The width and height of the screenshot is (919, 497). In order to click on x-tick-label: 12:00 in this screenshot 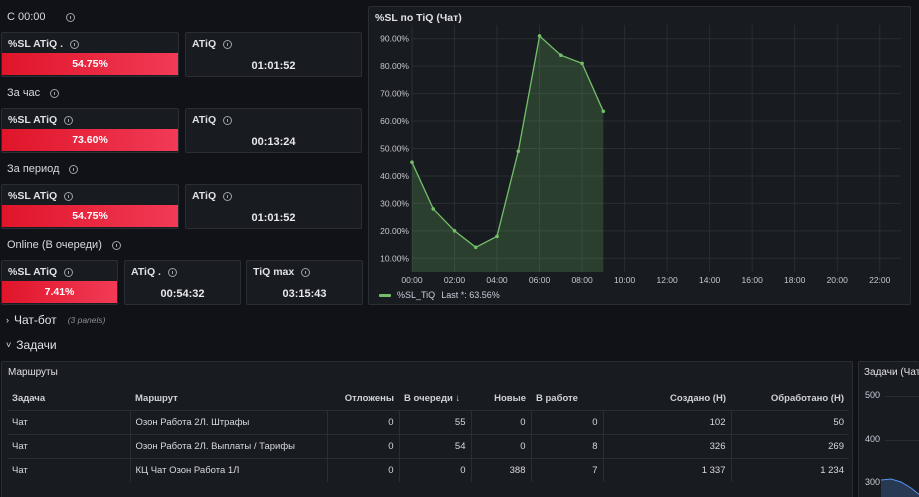, I will do `click(667, 280)`.